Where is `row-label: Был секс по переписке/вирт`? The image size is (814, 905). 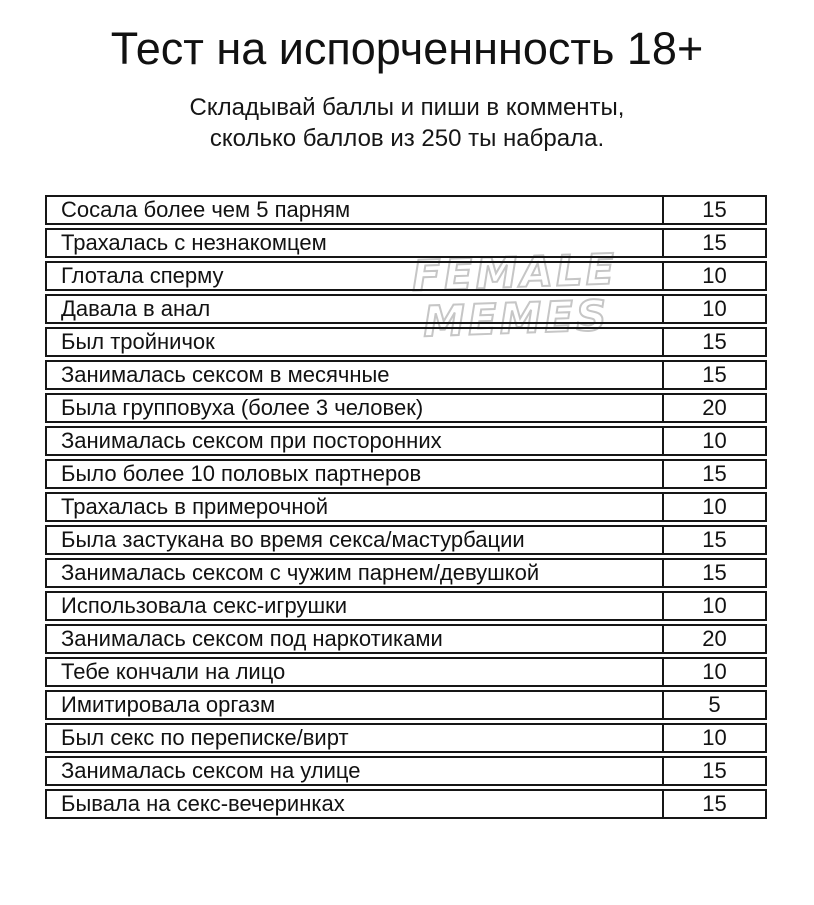 row-label: Был секс по переписке/вирт is located at coordinates (205, 738).